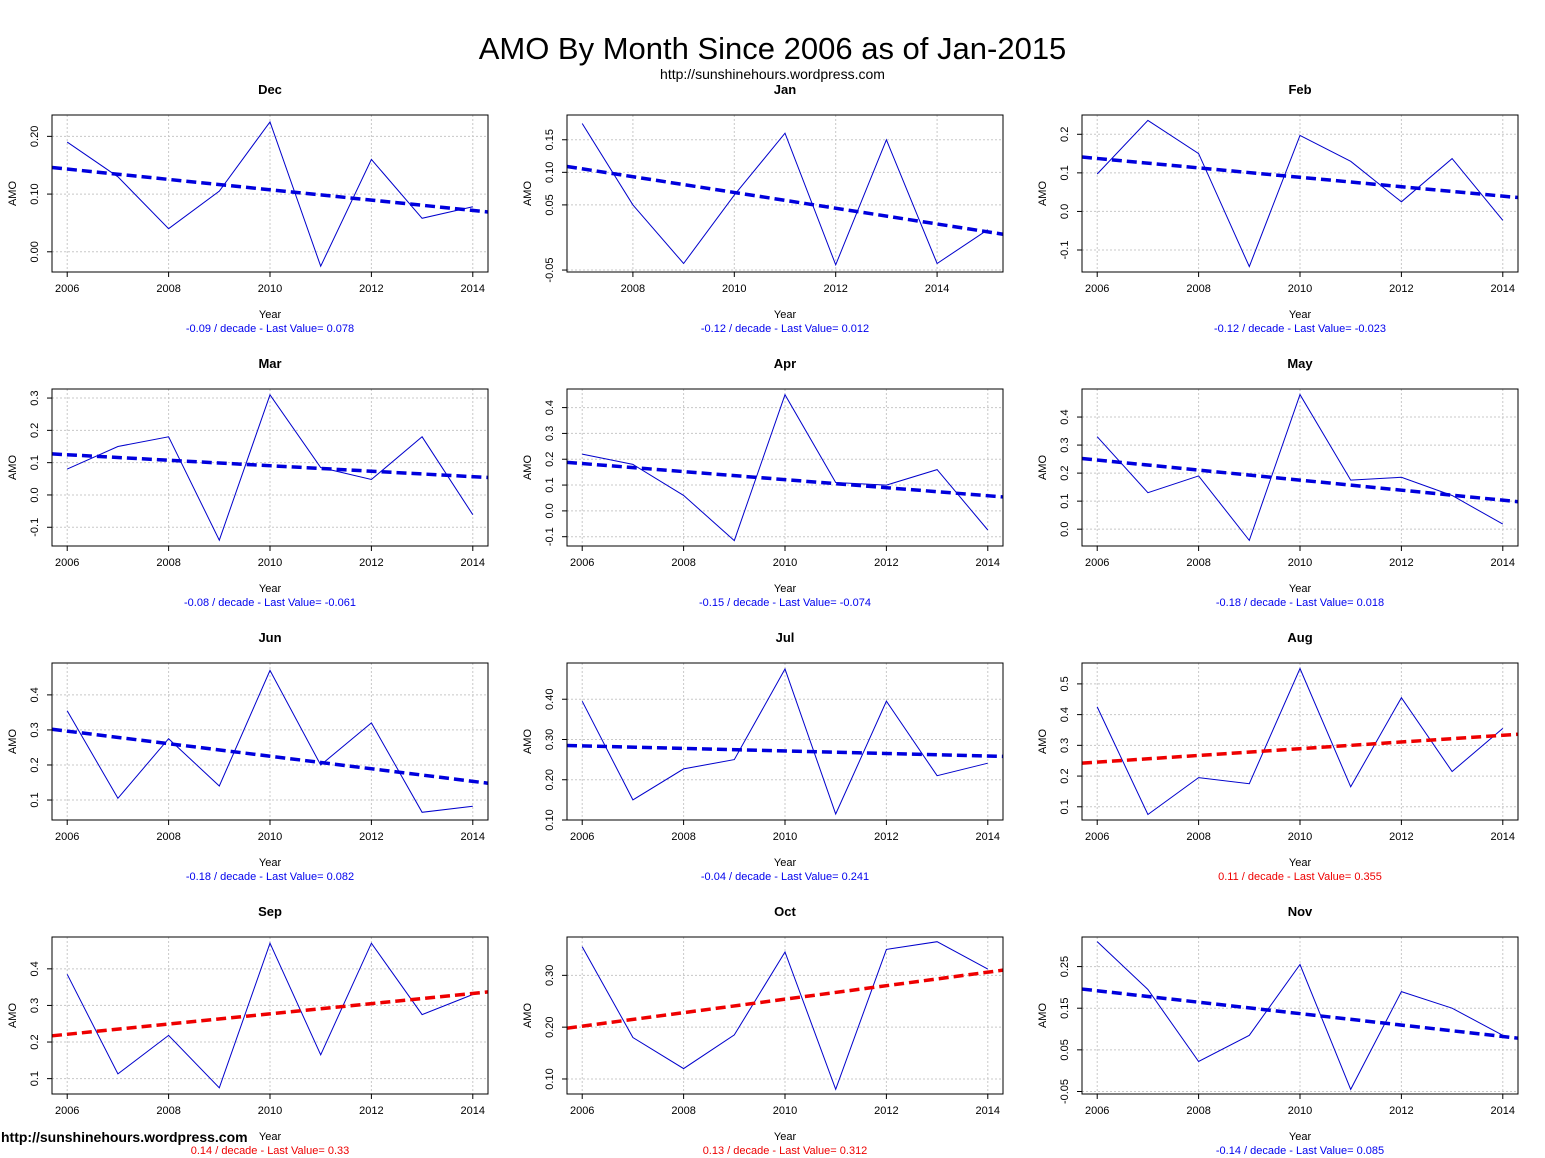 This screenshot has width=1545, height=1158. What do you see at coordinates (35, 136) in the screenshot?
I see `y-tick-label: 0.20` at bounding box center [35, 136].